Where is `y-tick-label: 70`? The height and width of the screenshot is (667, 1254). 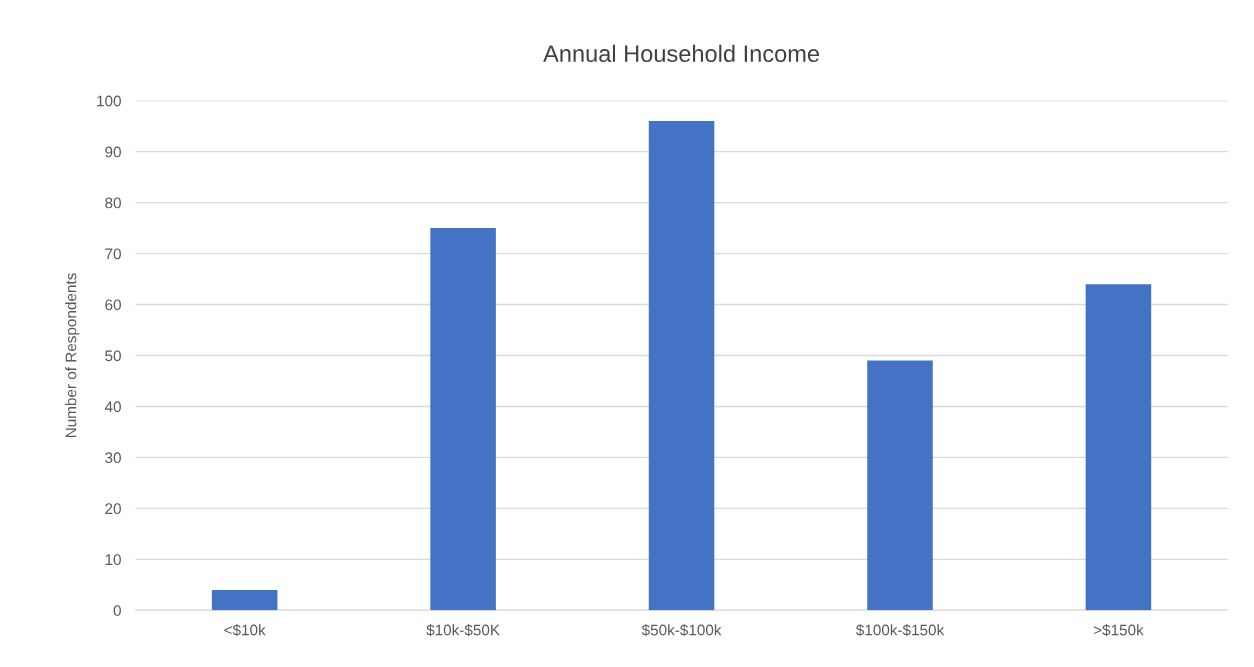
y-tick-label: 70 is located at coordinates (113, 254).